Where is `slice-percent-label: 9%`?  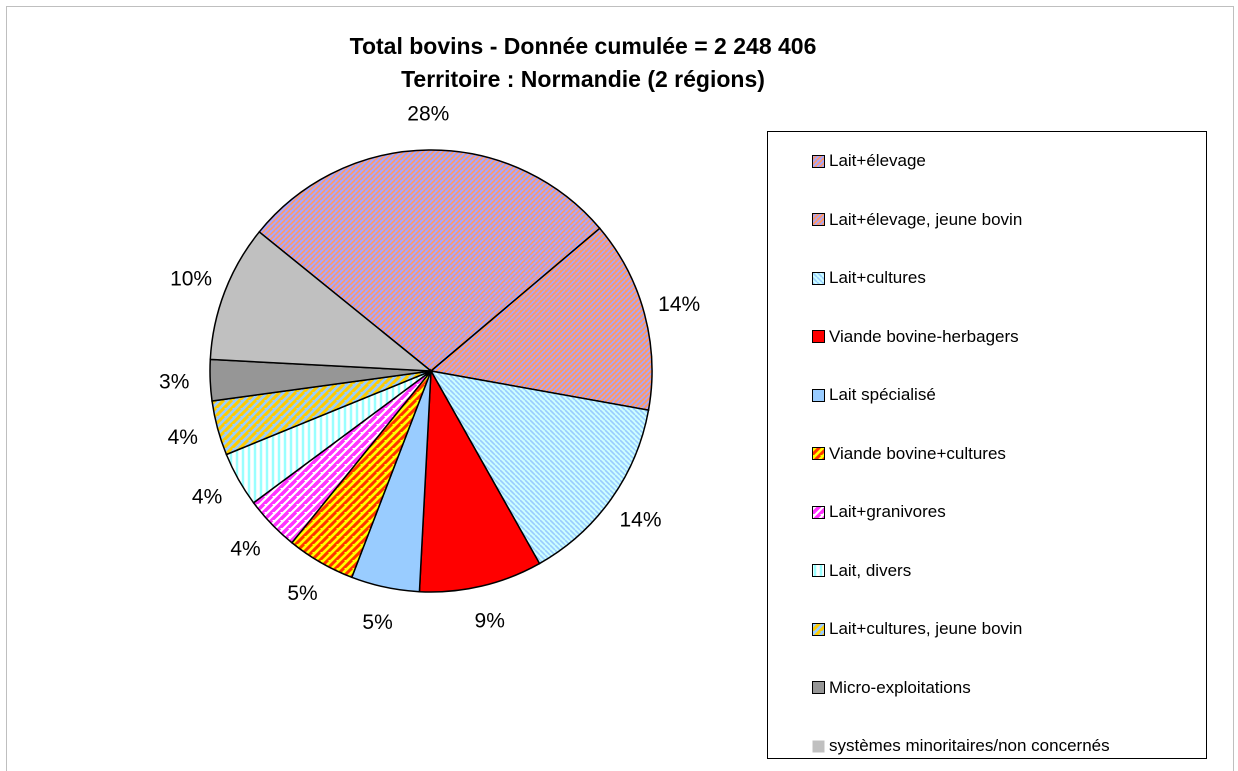
slice-percent-label: 9% is located at coordinates (490, 621).